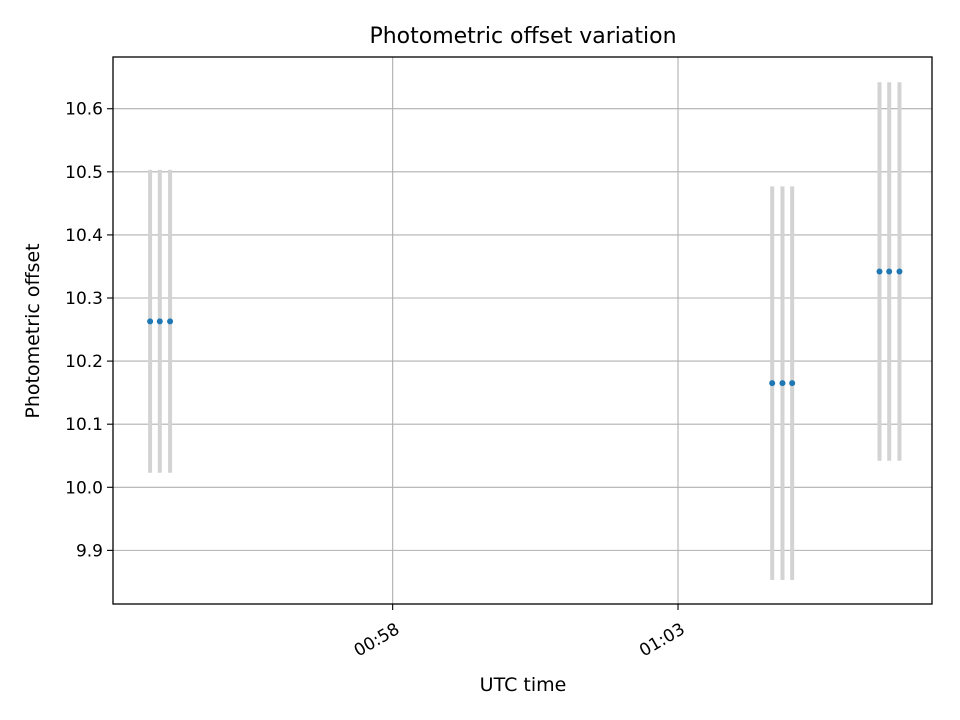  What do you see at coordinates (84, 236) in the screenshot?
I see `y-tick-label: 10.4` at bounding box center [84, 236].